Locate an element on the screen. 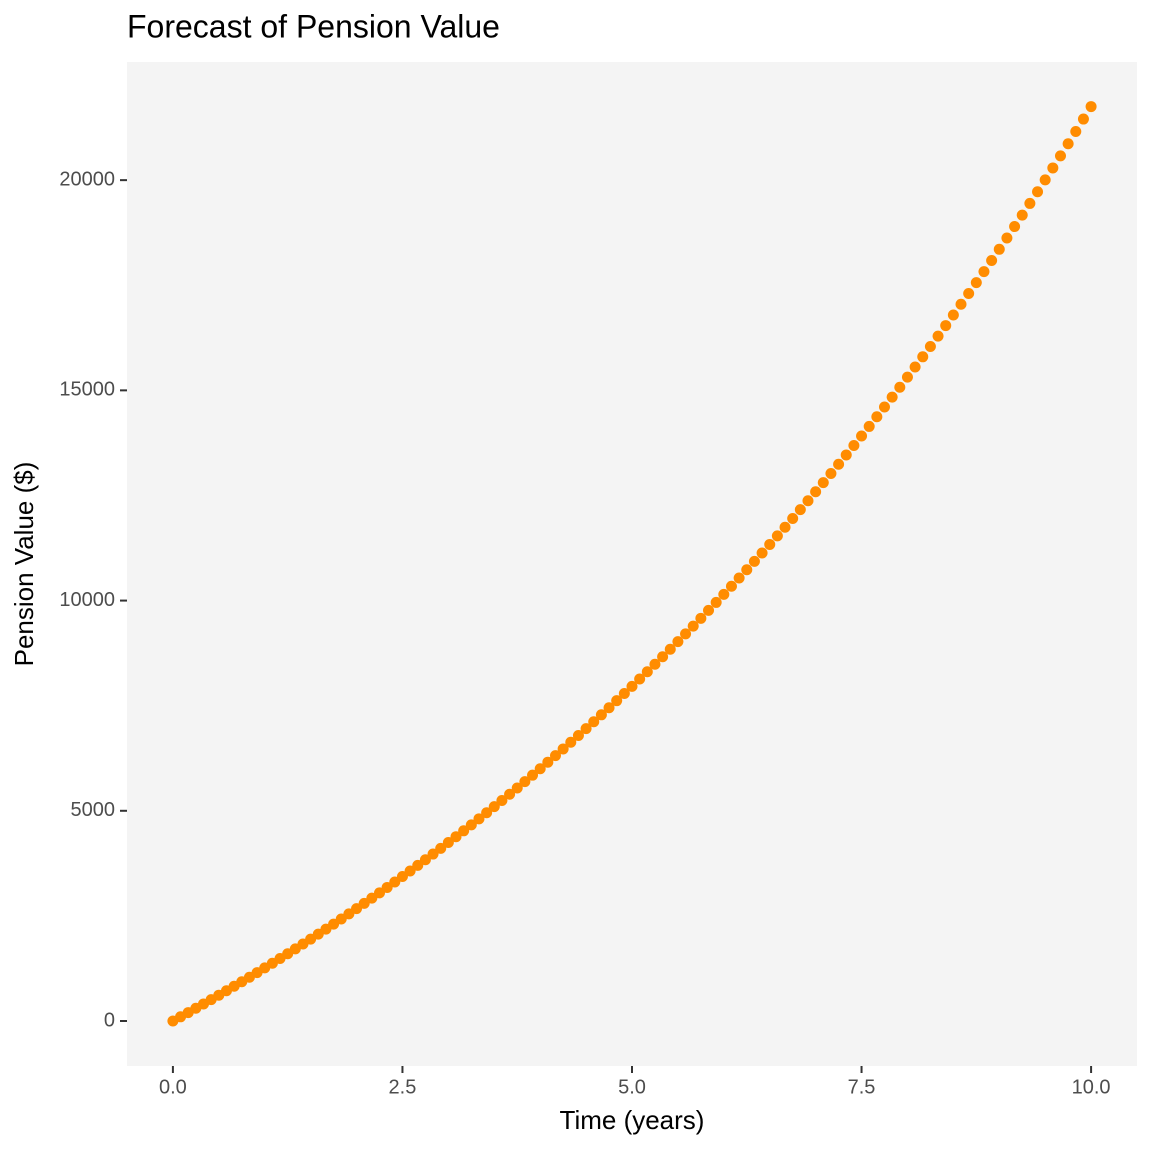 The width and height of the screenshot is (1152, 1152). x-tick-label: 7.5 is located at coordinates (862, 1087).